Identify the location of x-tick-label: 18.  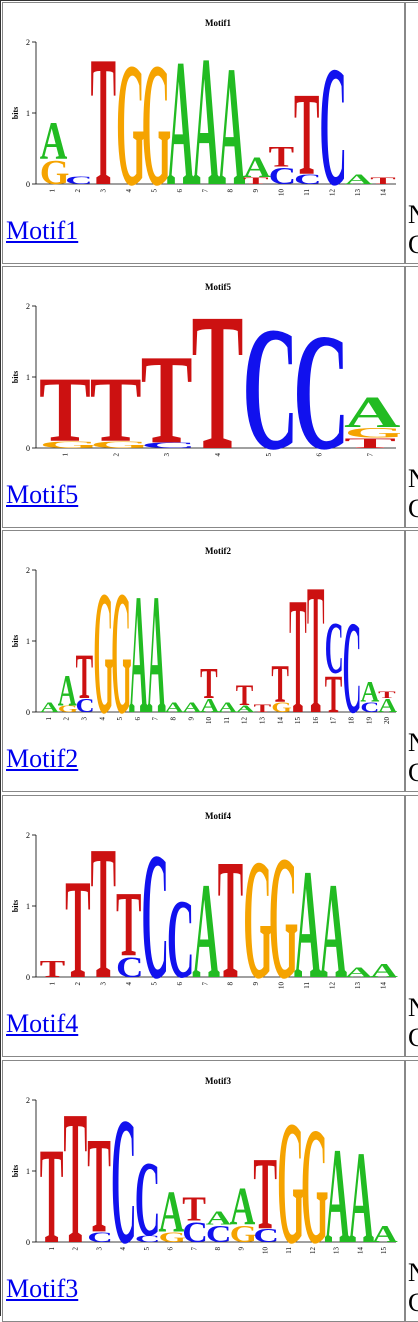
(352, 721).